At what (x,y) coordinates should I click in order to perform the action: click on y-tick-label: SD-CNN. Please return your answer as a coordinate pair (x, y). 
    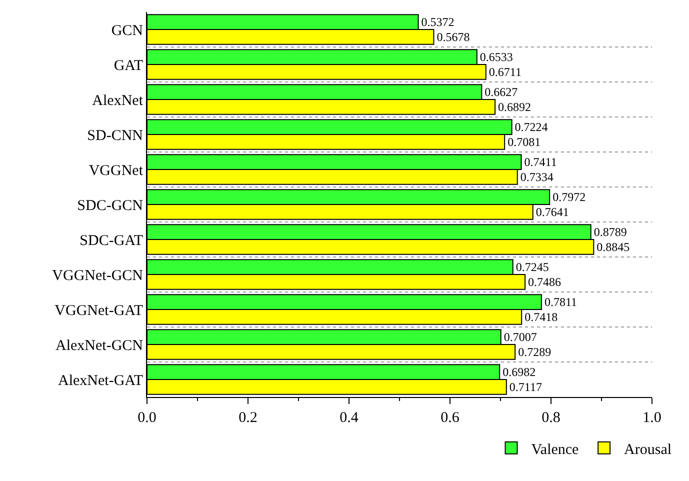
    Looking at the image, I should click on (115, 136).